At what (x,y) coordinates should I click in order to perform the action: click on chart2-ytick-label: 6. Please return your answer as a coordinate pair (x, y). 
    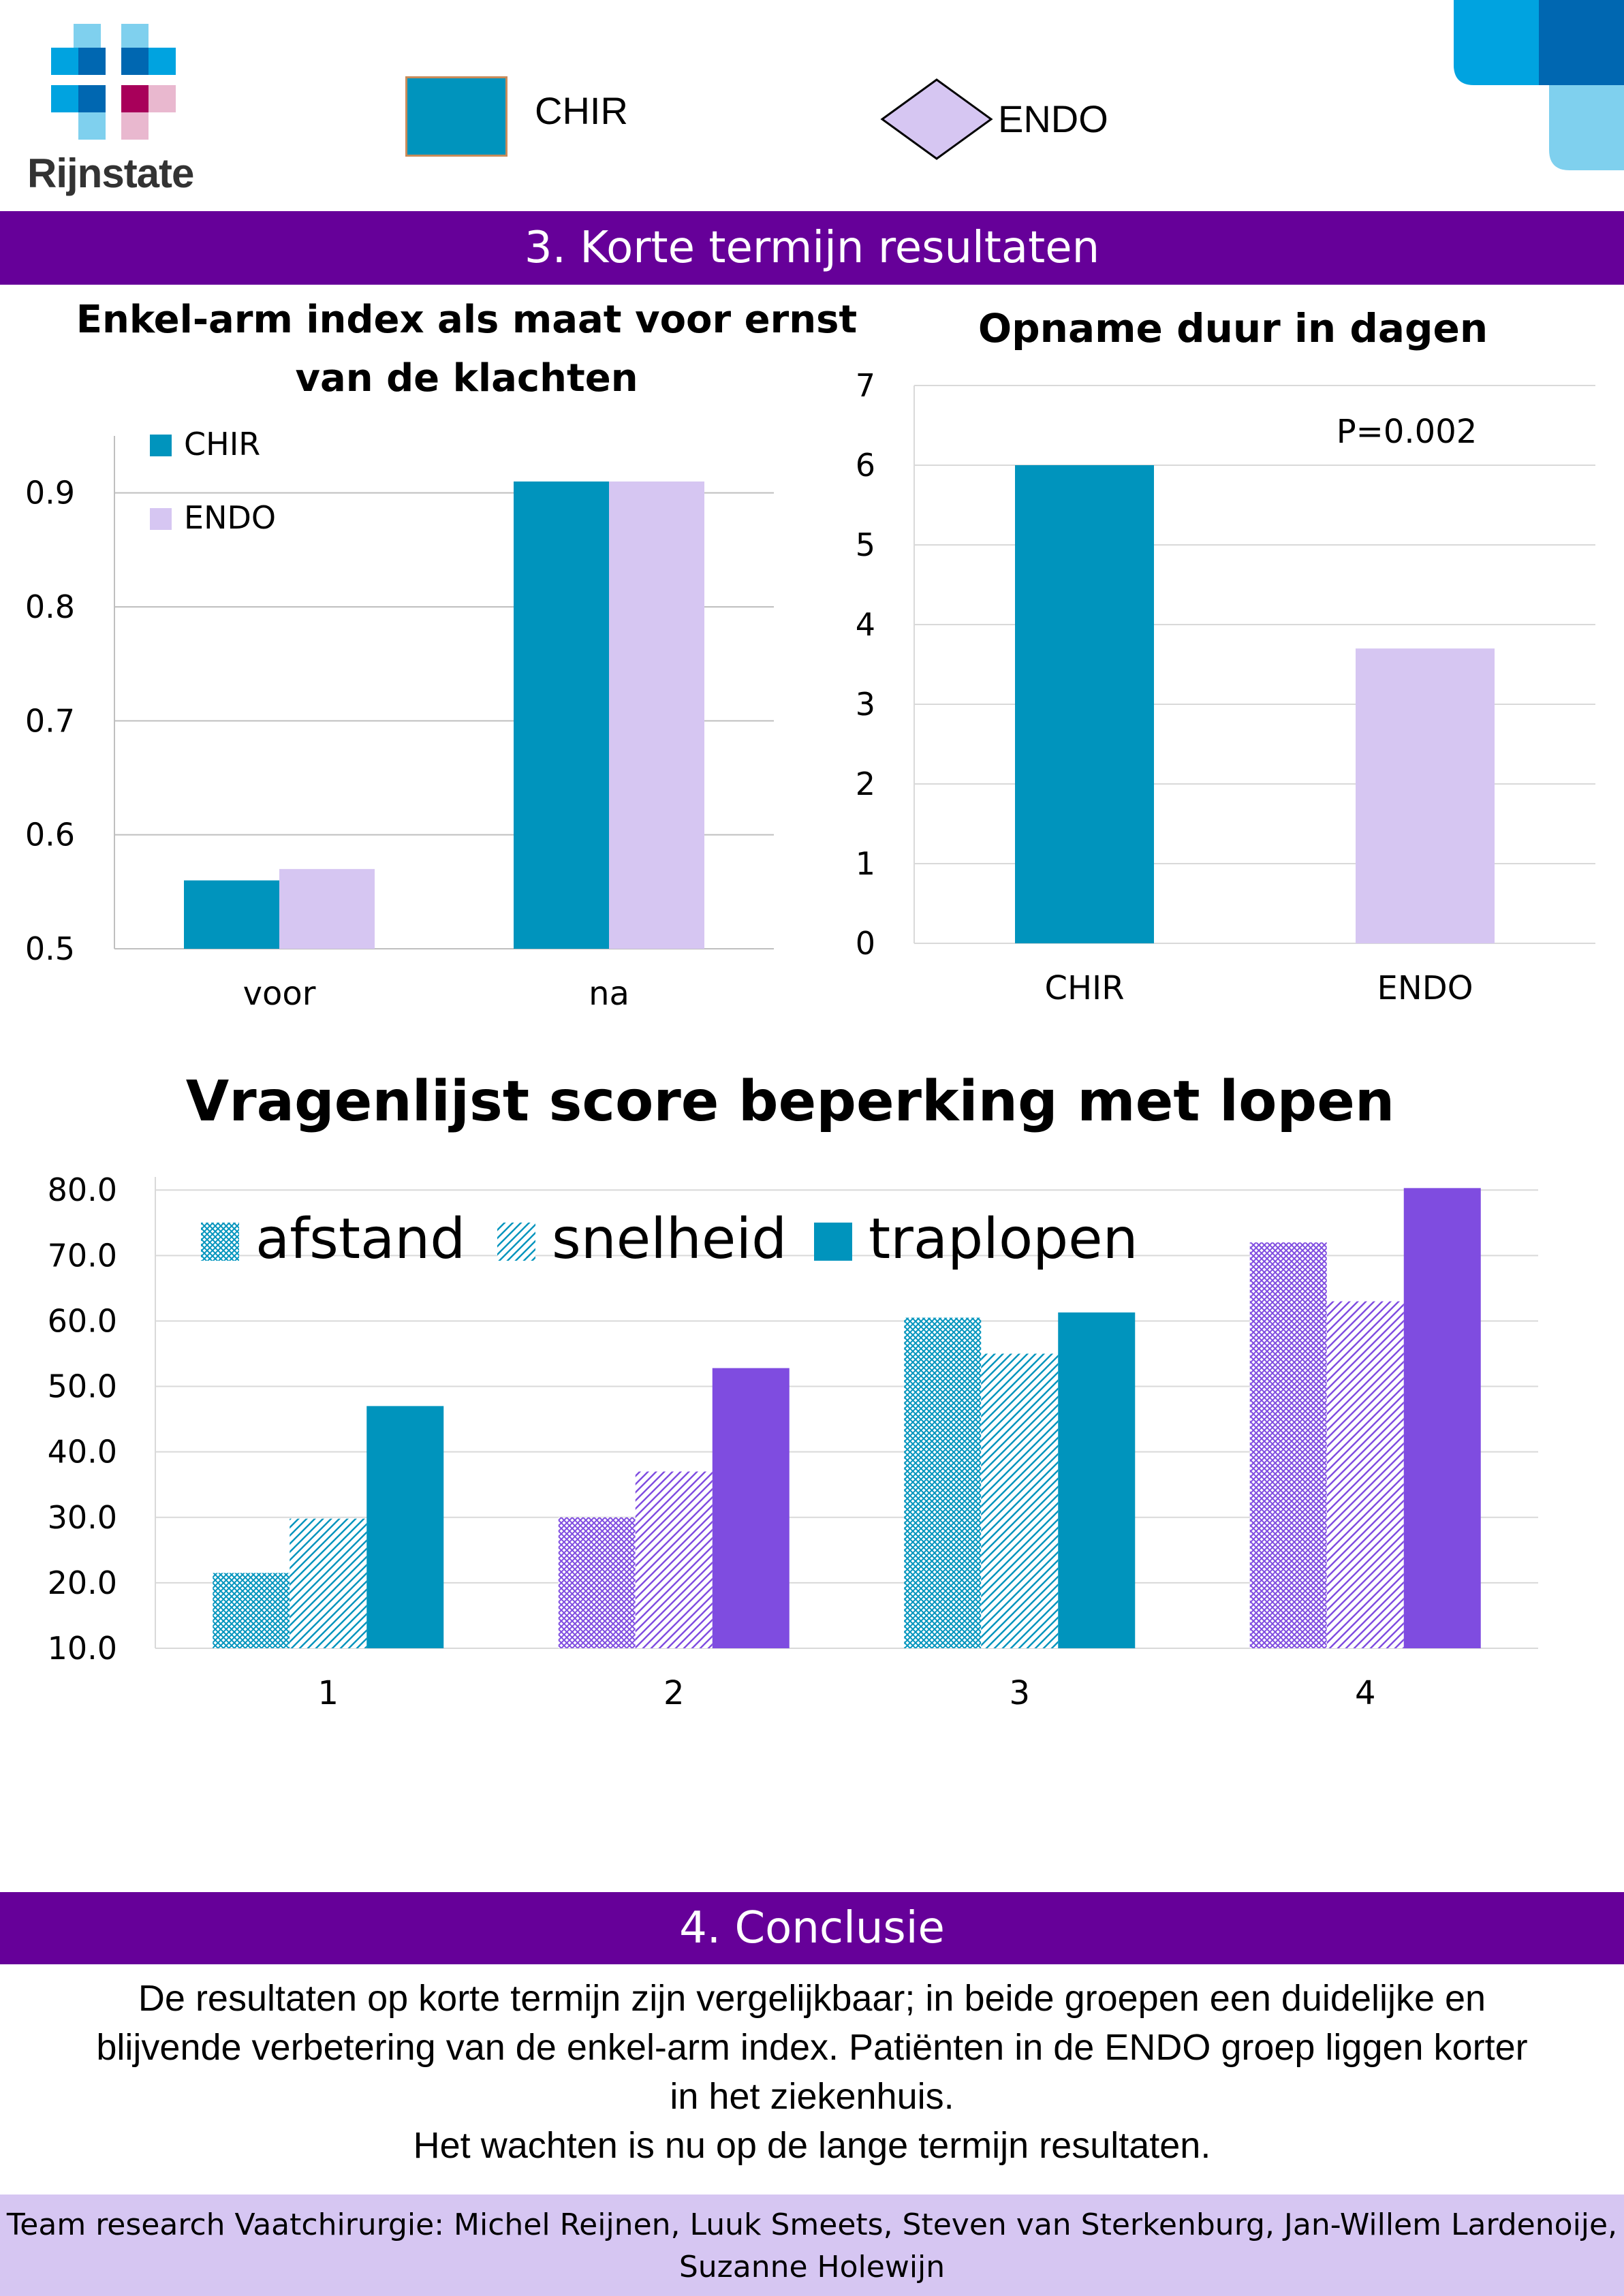
    Looking at the image, I should click on (865, 466).